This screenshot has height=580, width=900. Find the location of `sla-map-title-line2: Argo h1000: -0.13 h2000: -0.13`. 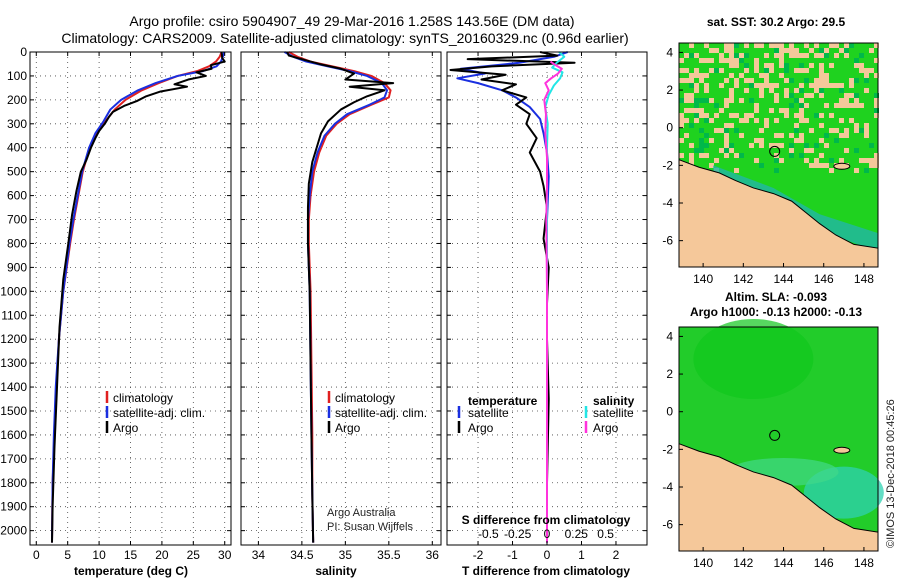

sla-map-title-line2: Argo h1000: -0.13 h2000: -0.13 is located at coordinates (776, 312).